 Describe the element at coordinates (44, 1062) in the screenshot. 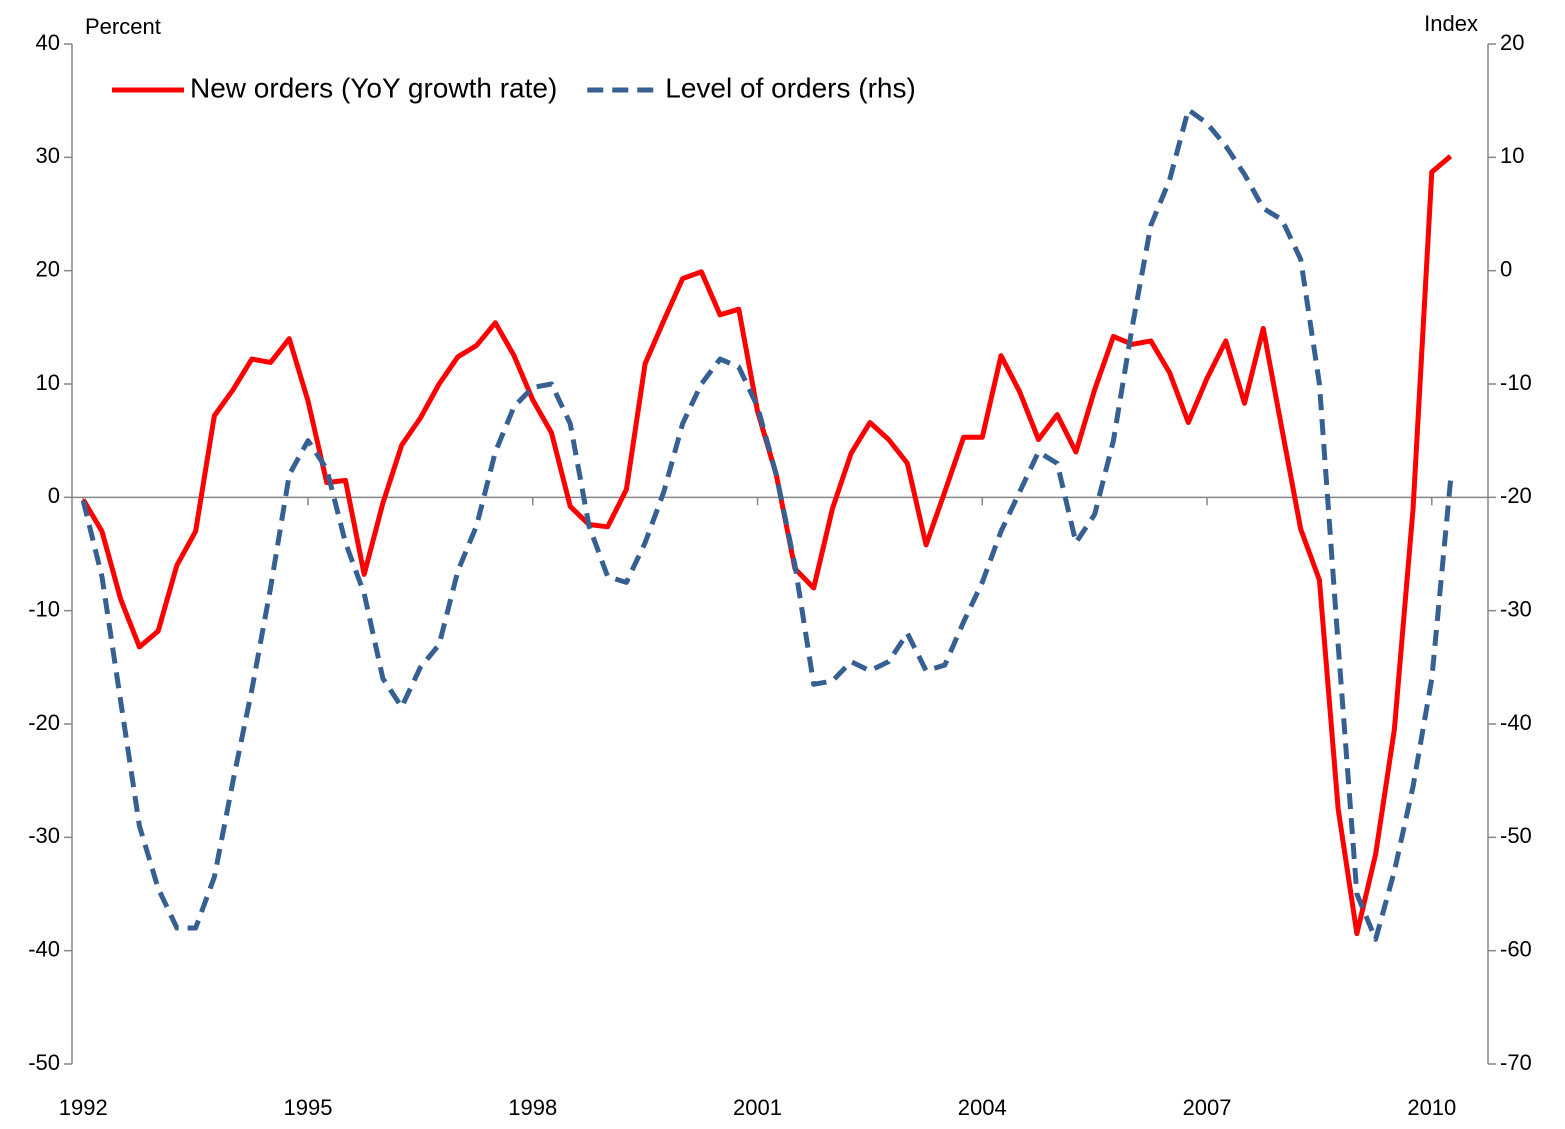

I see `y-tick-label: -50` at that location.